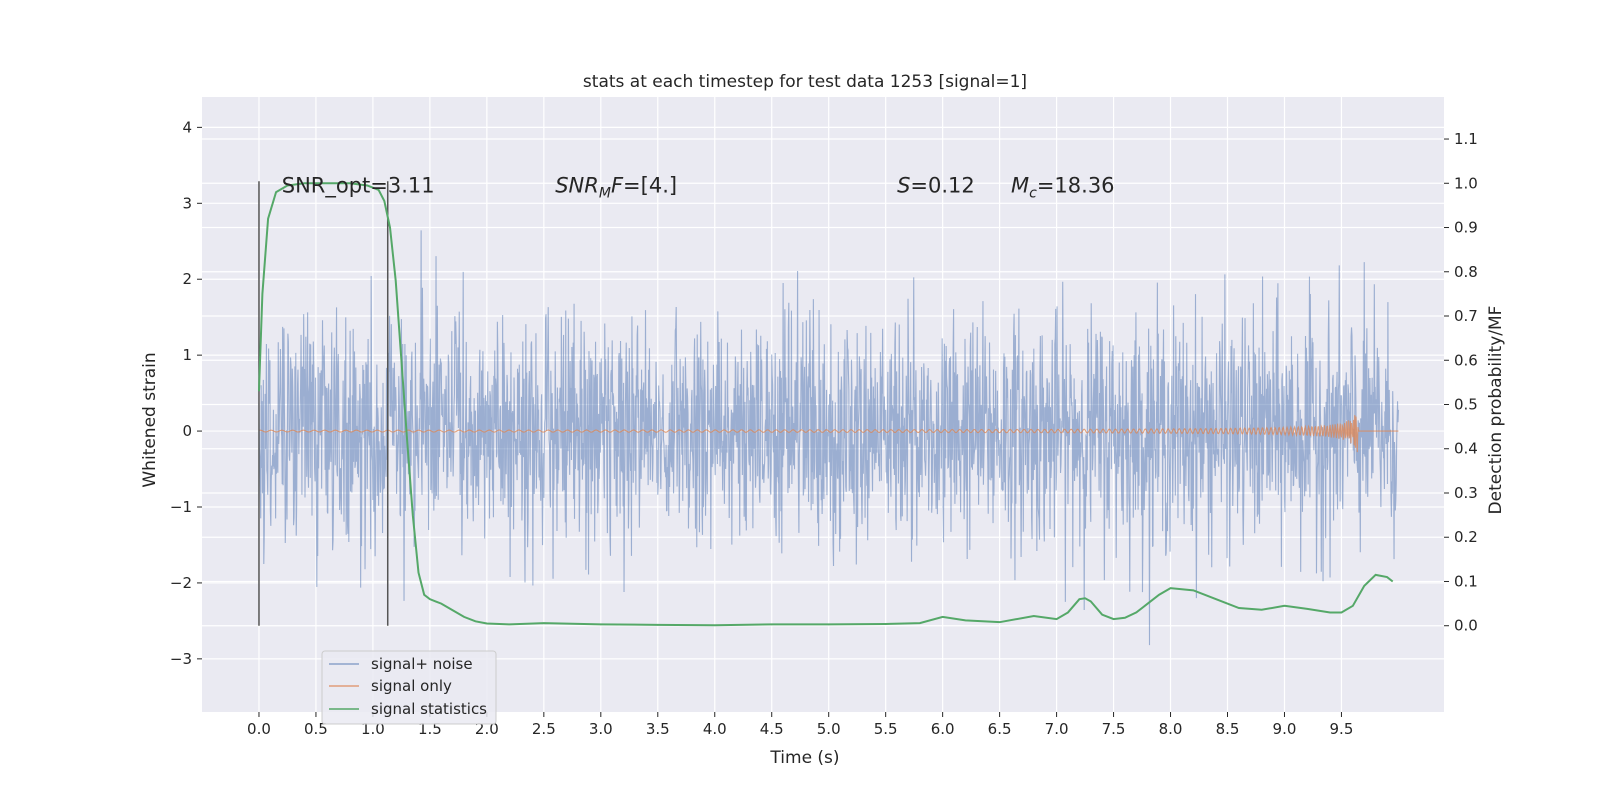 Image resolution: width=1600 pixels, height=800 pixels. What do you see at coordinates (150, 419) in the screenshot?
I see `y-axis-label: Whitened strain` at bounding box center [150, 419].